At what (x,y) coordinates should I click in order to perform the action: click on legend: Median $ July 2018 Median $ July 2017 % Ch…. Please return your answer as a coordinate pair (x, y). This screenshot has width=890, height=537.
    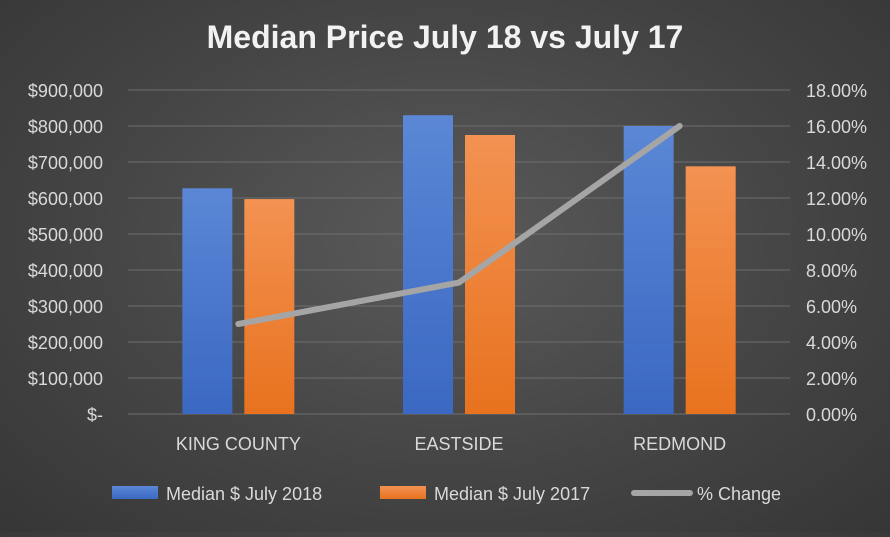
    Looking at the image, I should click on (446, 494).